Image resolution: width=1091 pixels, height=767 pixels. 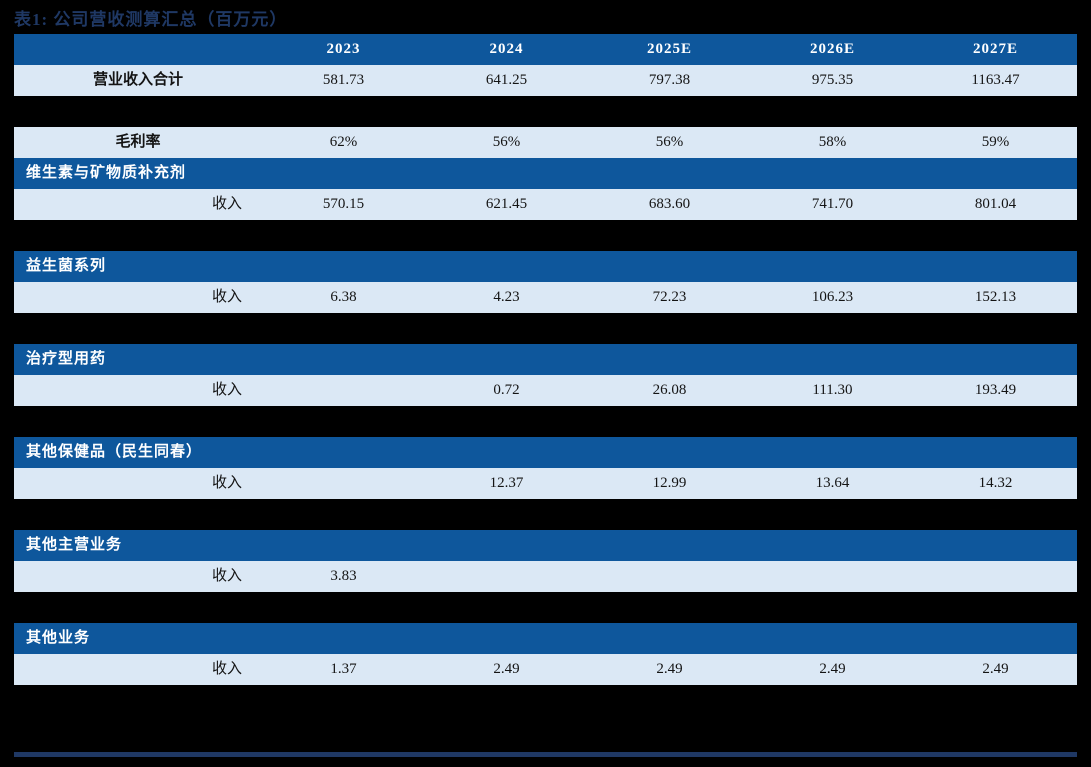 What do you see at coordinates (669, 483) in the screenshot?
I see `value-cell: 12.99` at bounding box center [669, 483].